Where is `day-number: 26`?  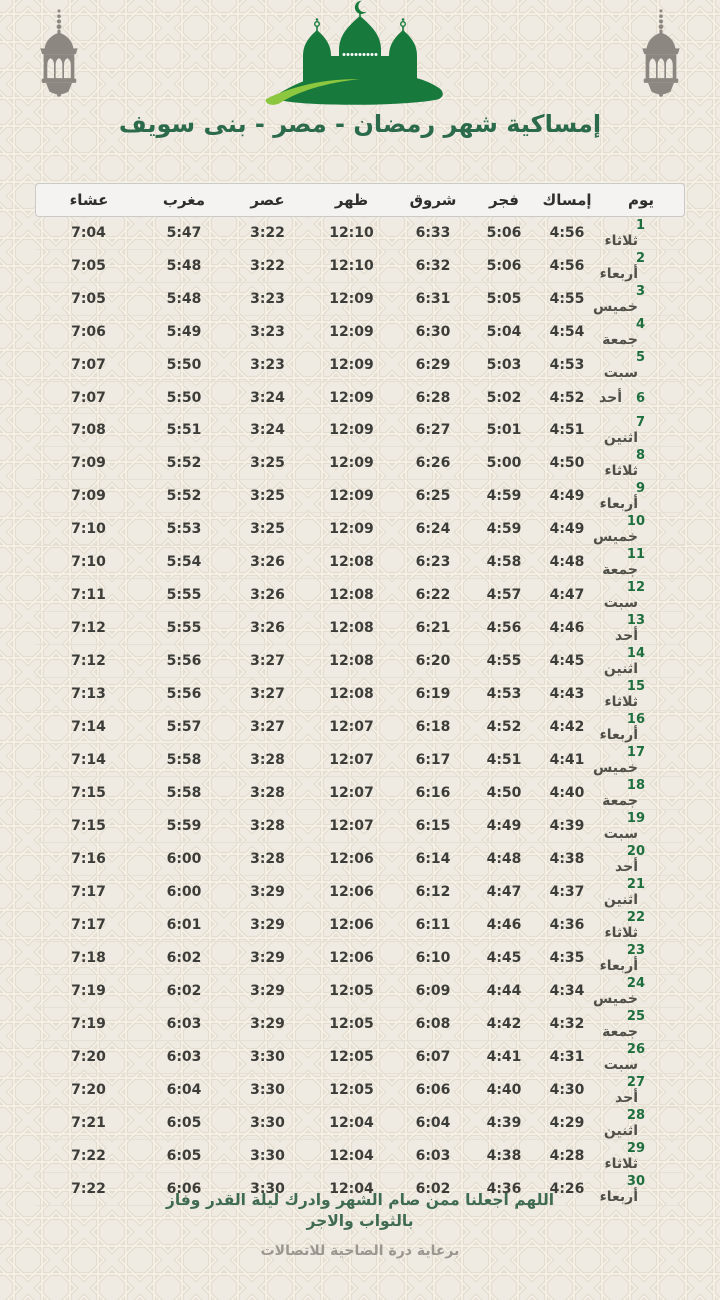 day-number: 26 is located at coordinates (635, 1050).